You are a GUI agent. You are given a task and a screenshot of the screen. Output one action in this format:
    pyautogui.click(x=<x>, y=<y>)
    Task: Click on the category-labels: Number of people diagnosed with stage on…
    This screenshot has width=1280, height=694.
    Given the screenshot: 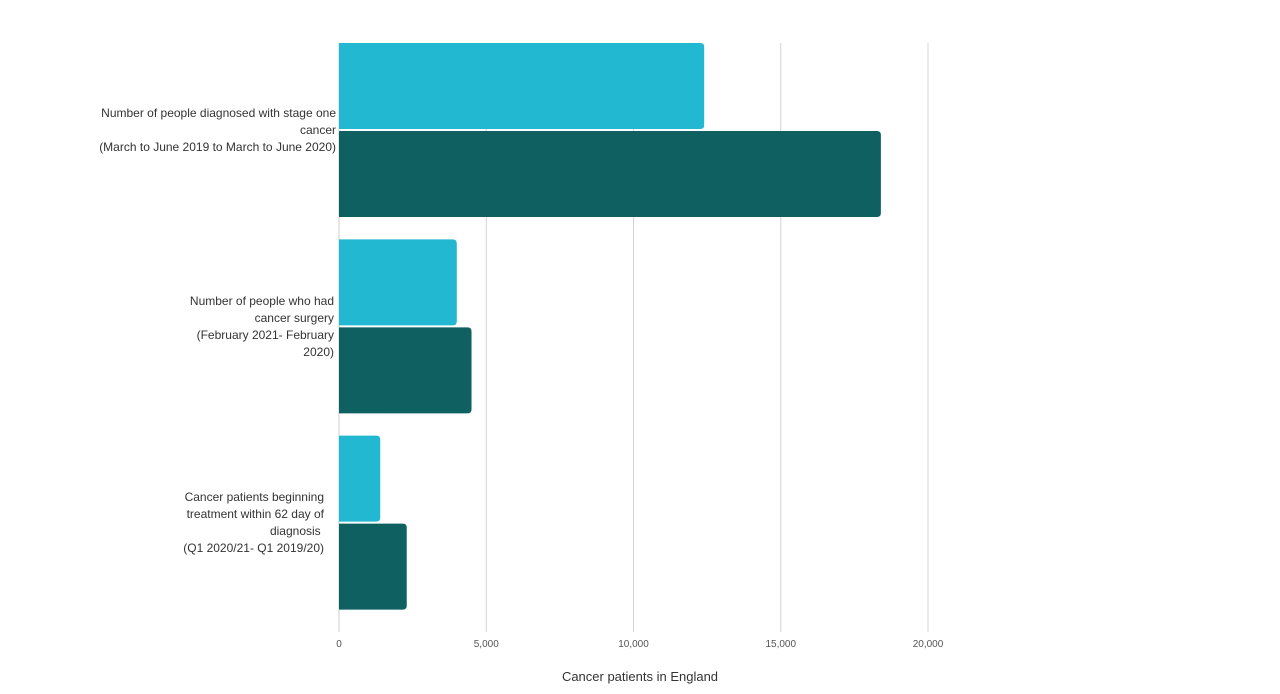 What is the action you would take?
    pyautogui.click(x=217, y=330)
    